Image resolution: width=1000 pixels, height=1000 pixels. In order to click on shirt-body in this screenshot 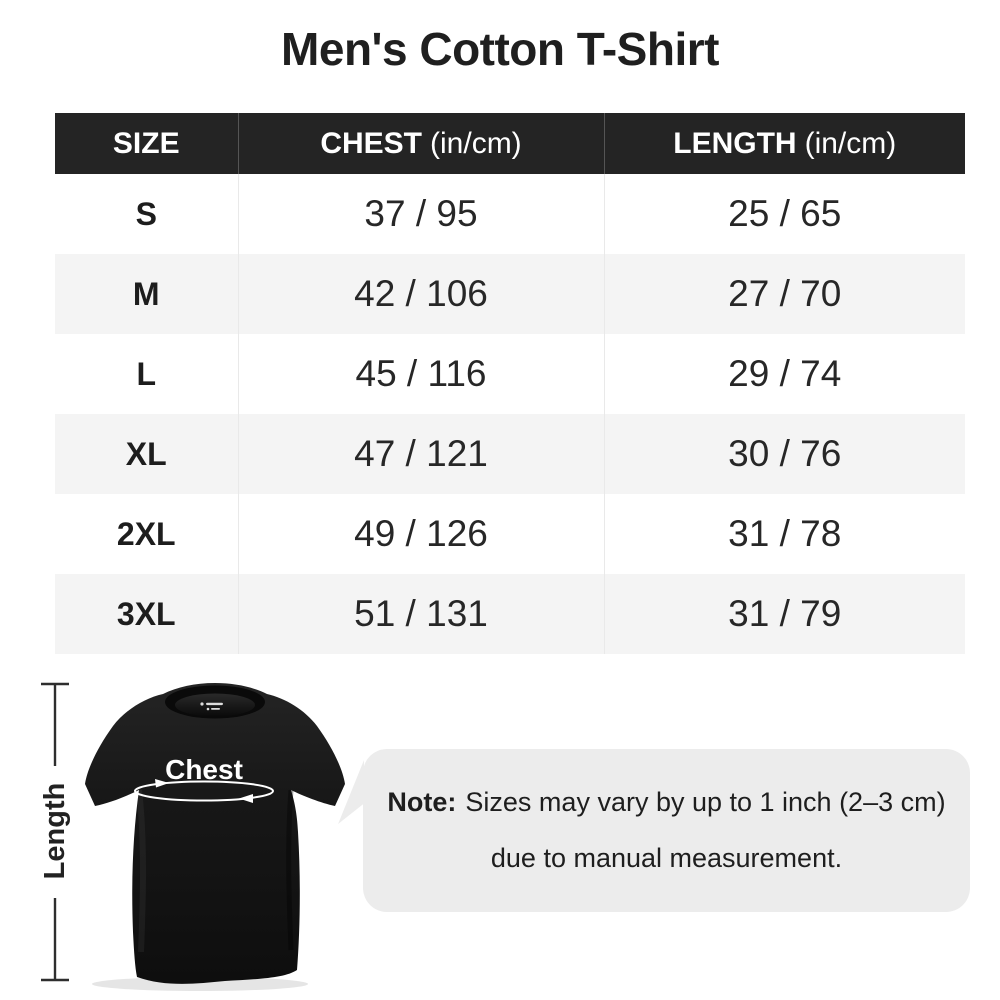, I will do `click(215, 833)`.